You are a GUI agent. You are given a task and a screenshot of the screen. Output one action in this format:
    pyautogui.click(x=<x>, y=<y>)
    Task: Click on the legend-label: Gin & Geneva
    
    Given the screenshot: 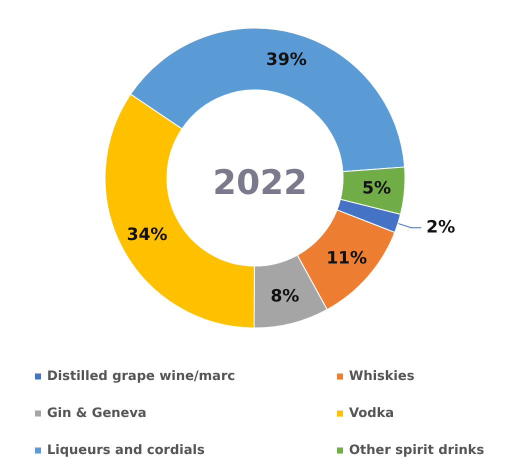 What is the action you would take?
    pyautogui.click(x=97, y=413)
    